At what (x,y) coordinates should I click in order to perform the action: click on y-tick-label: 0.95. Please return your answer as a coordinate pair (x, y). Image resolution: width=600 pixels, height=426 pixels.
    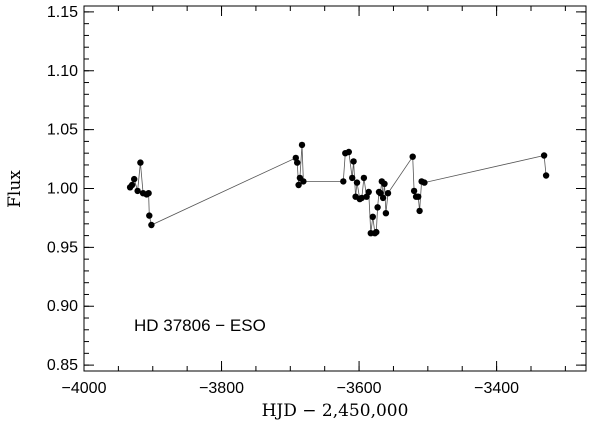
    Looking at the image, I should click on (62, 247).